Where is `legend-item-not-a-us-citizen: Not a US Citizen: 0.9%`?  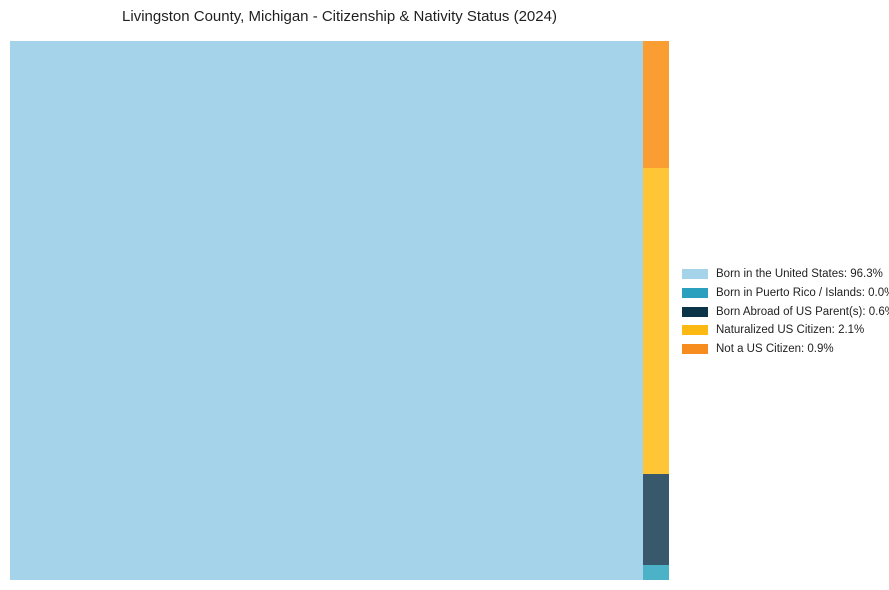 legend-item-not-a-us-citizen: Not a US Citizen: 0.9% is located at coordinates (785, 349).